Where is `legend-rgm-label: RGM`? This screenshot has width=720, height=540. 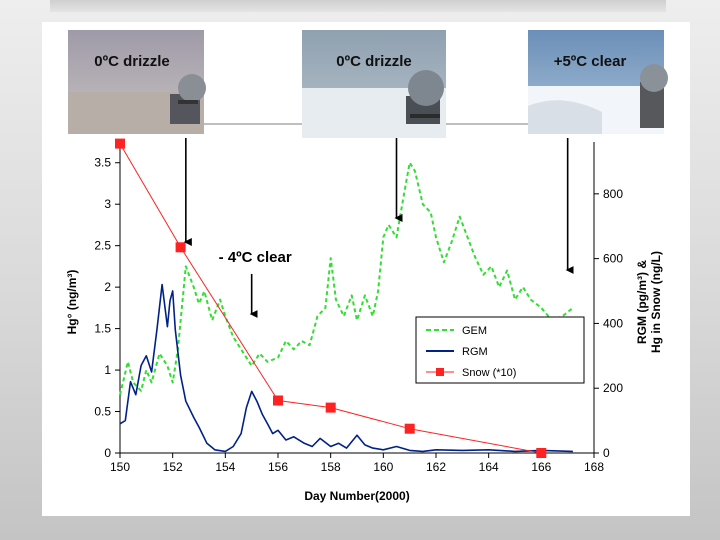
legend-rgm-label: RGM is located at coordinates (475, 352).